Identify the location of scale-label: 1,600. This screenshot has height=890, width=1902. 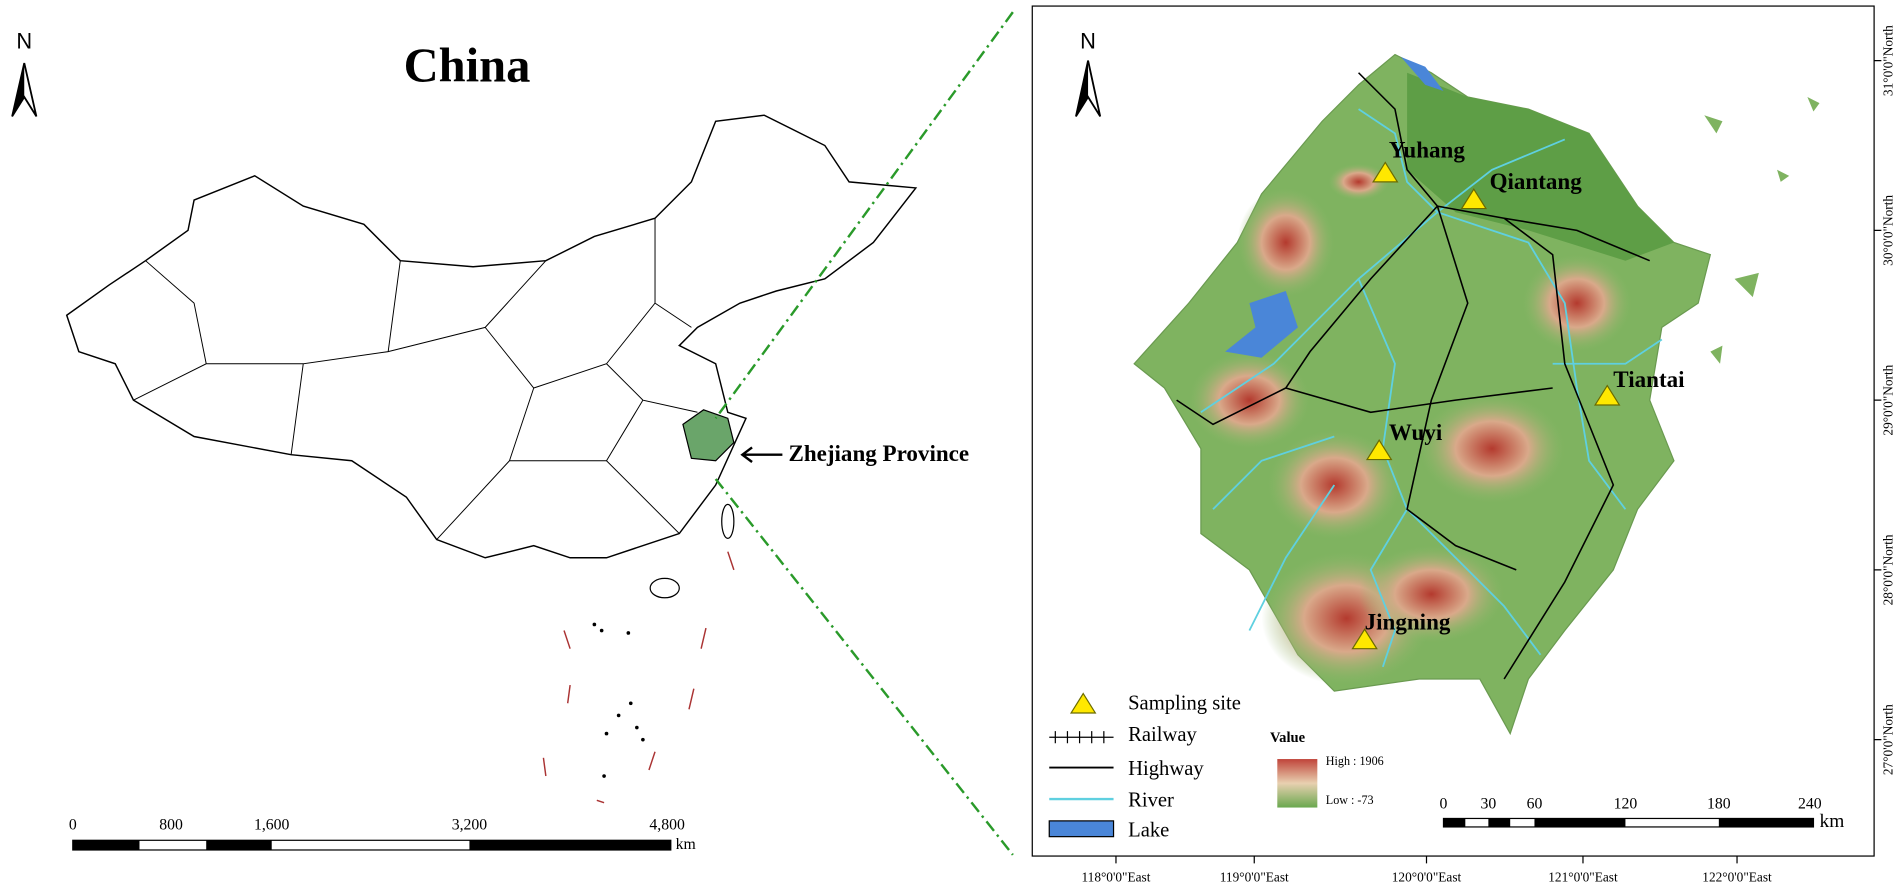
(272, 824).